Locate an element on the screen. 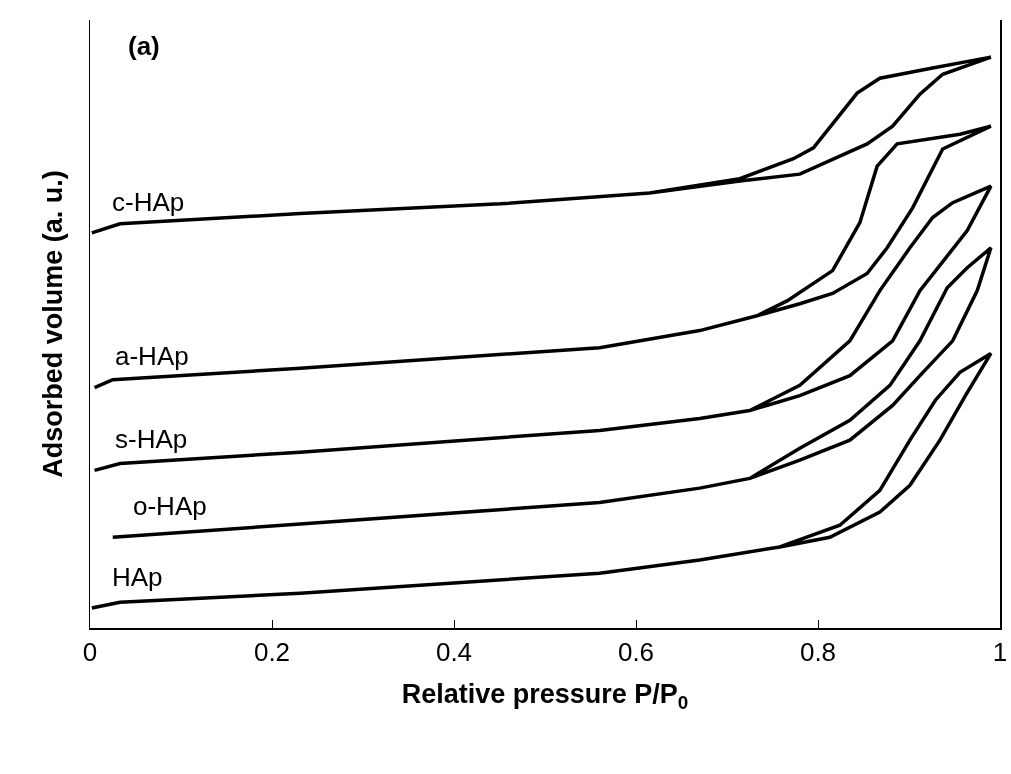 This screenshot has width=1011, height=774. annotation: (a) is located at coordinates (144, 46).